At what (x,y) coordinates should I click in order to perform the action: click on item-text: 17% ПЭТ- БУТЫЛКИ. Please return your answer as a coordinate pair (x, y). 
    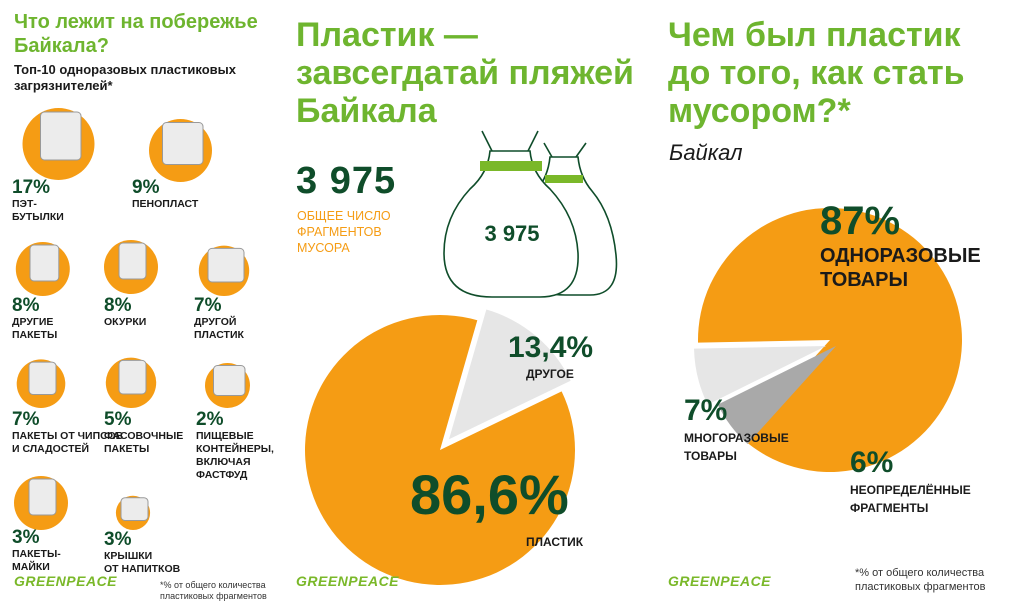
    Looking at the image, I should click on (38, 201).